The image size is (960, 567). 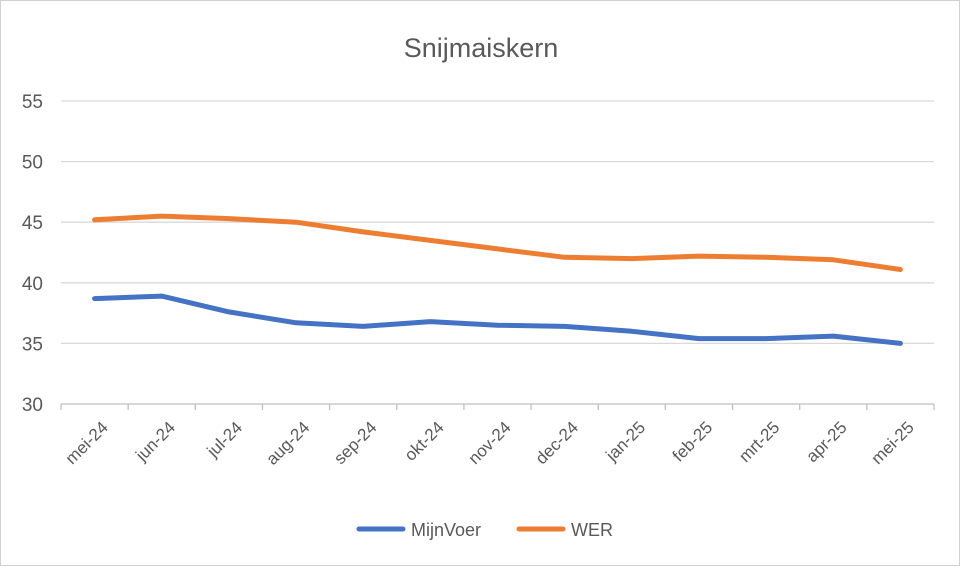 What do you see at coordinates (32, 163) in the screenshot?
I see `y-tick-label: 50` at bounding box center [32, 163].